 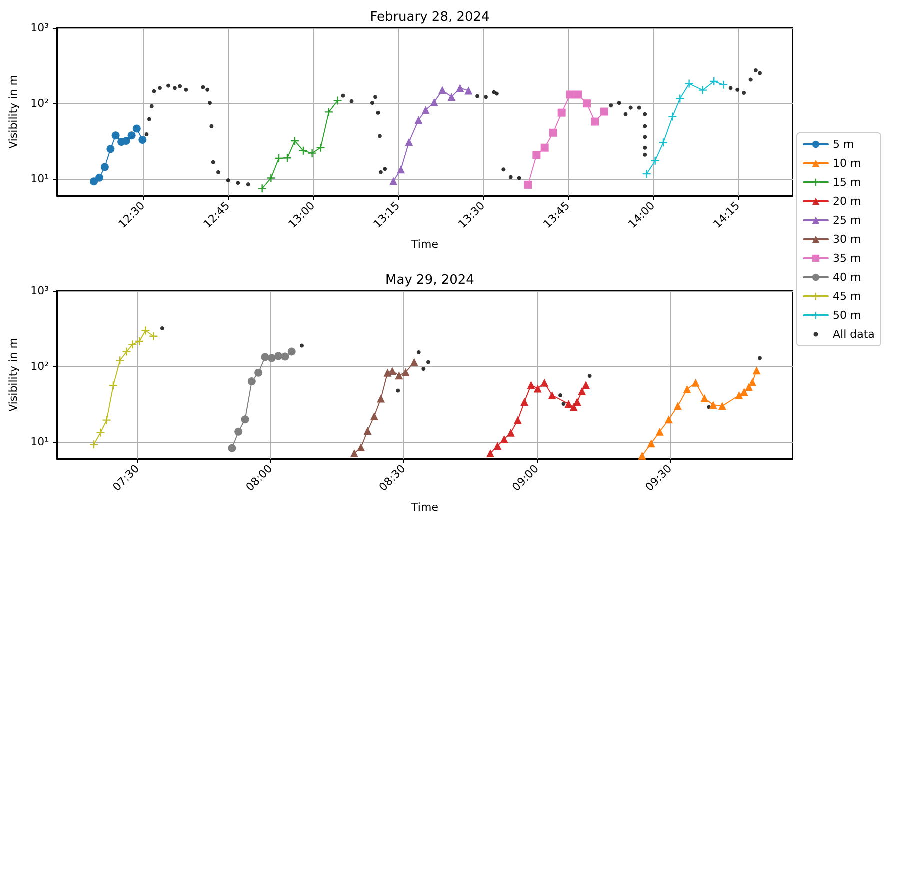 I want to click on legend-label: 10 m, so click(x=847, y=163).